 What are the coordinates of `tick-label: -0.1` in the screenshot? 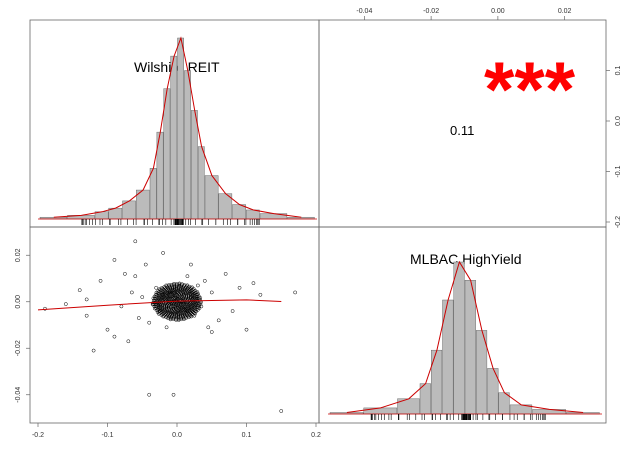 It's located at (107, 435).